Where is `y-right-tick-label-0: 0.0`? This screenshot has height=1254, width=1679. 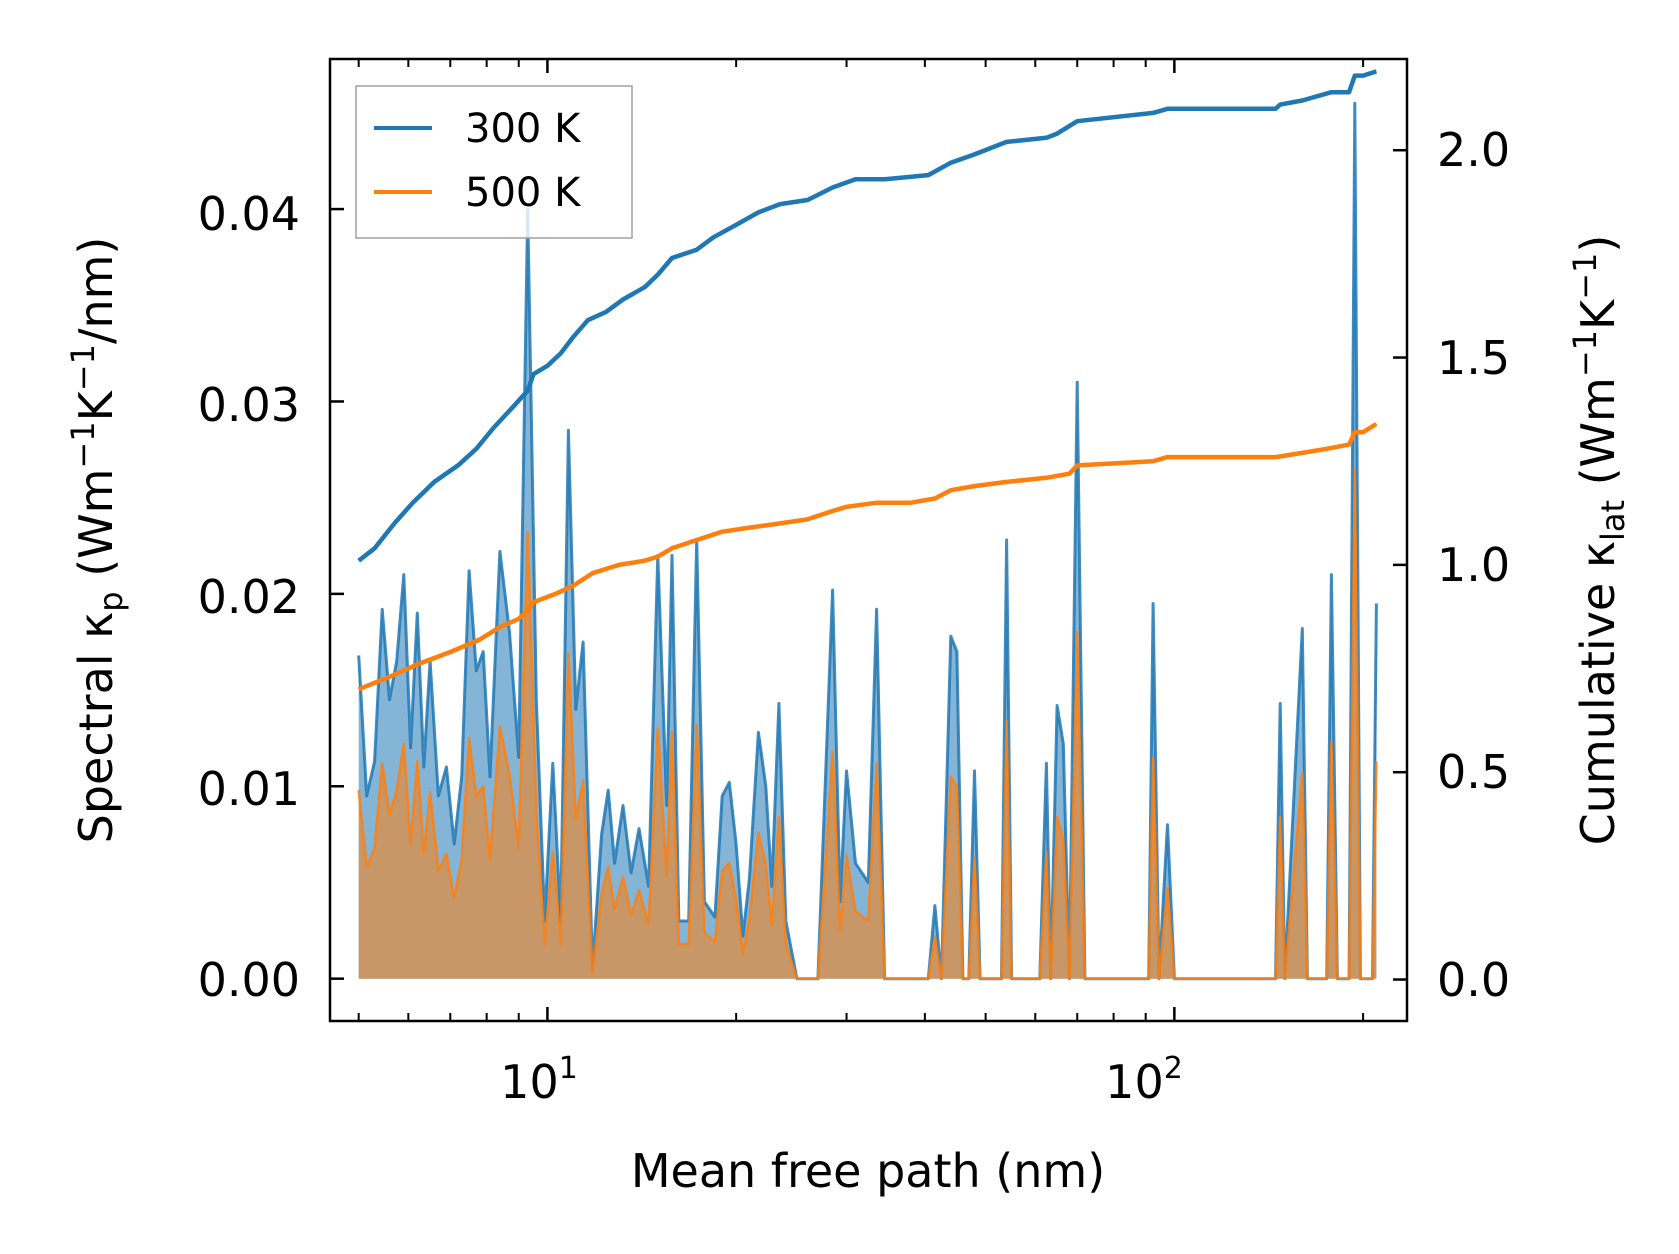
y-right-tick-label-0: 0.0 is located at coordinates (1473, 980).